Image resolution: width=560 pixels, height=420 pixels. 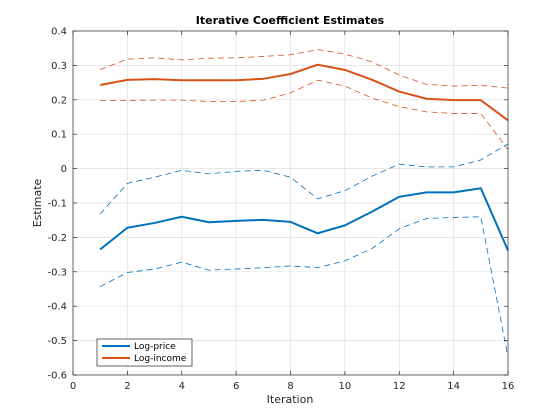 I want to click on y-tick-label: 0.2, so click(x=59, y=100).